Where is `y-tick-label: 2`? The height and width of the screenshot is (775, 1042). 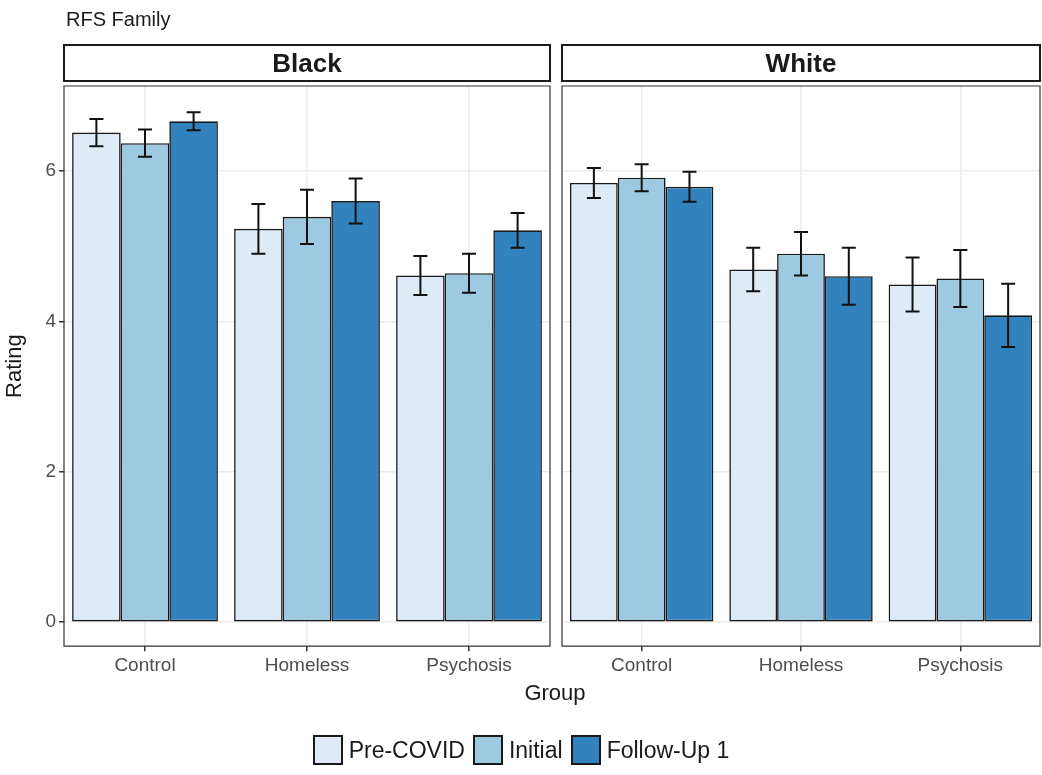
y-tick-label: 2 is located at coordinates (50, 470).